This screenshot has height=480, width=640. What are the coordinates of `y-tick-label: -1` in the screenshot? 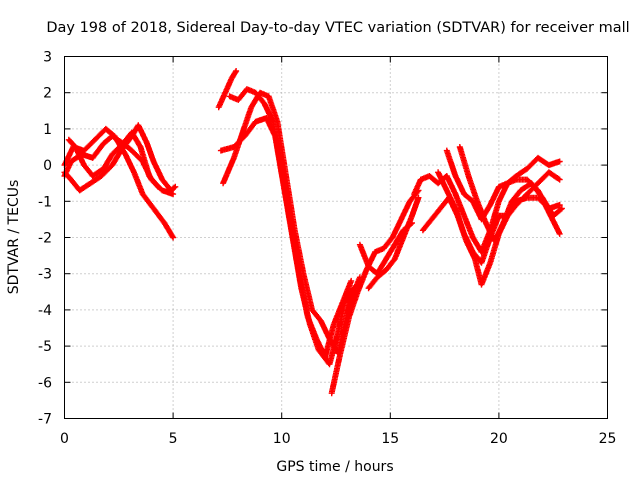 It's located at (45, 202).